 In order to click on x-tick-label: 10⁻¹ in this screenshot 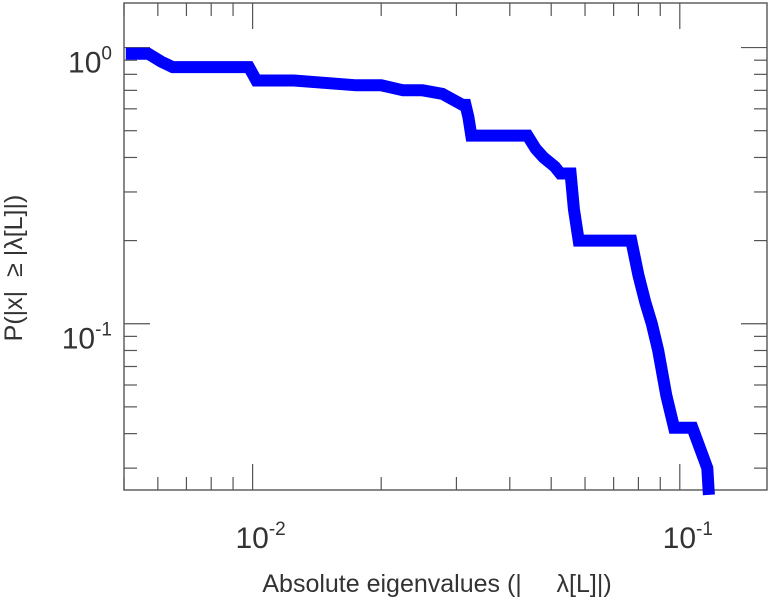, I will do `click(688, 537)`.